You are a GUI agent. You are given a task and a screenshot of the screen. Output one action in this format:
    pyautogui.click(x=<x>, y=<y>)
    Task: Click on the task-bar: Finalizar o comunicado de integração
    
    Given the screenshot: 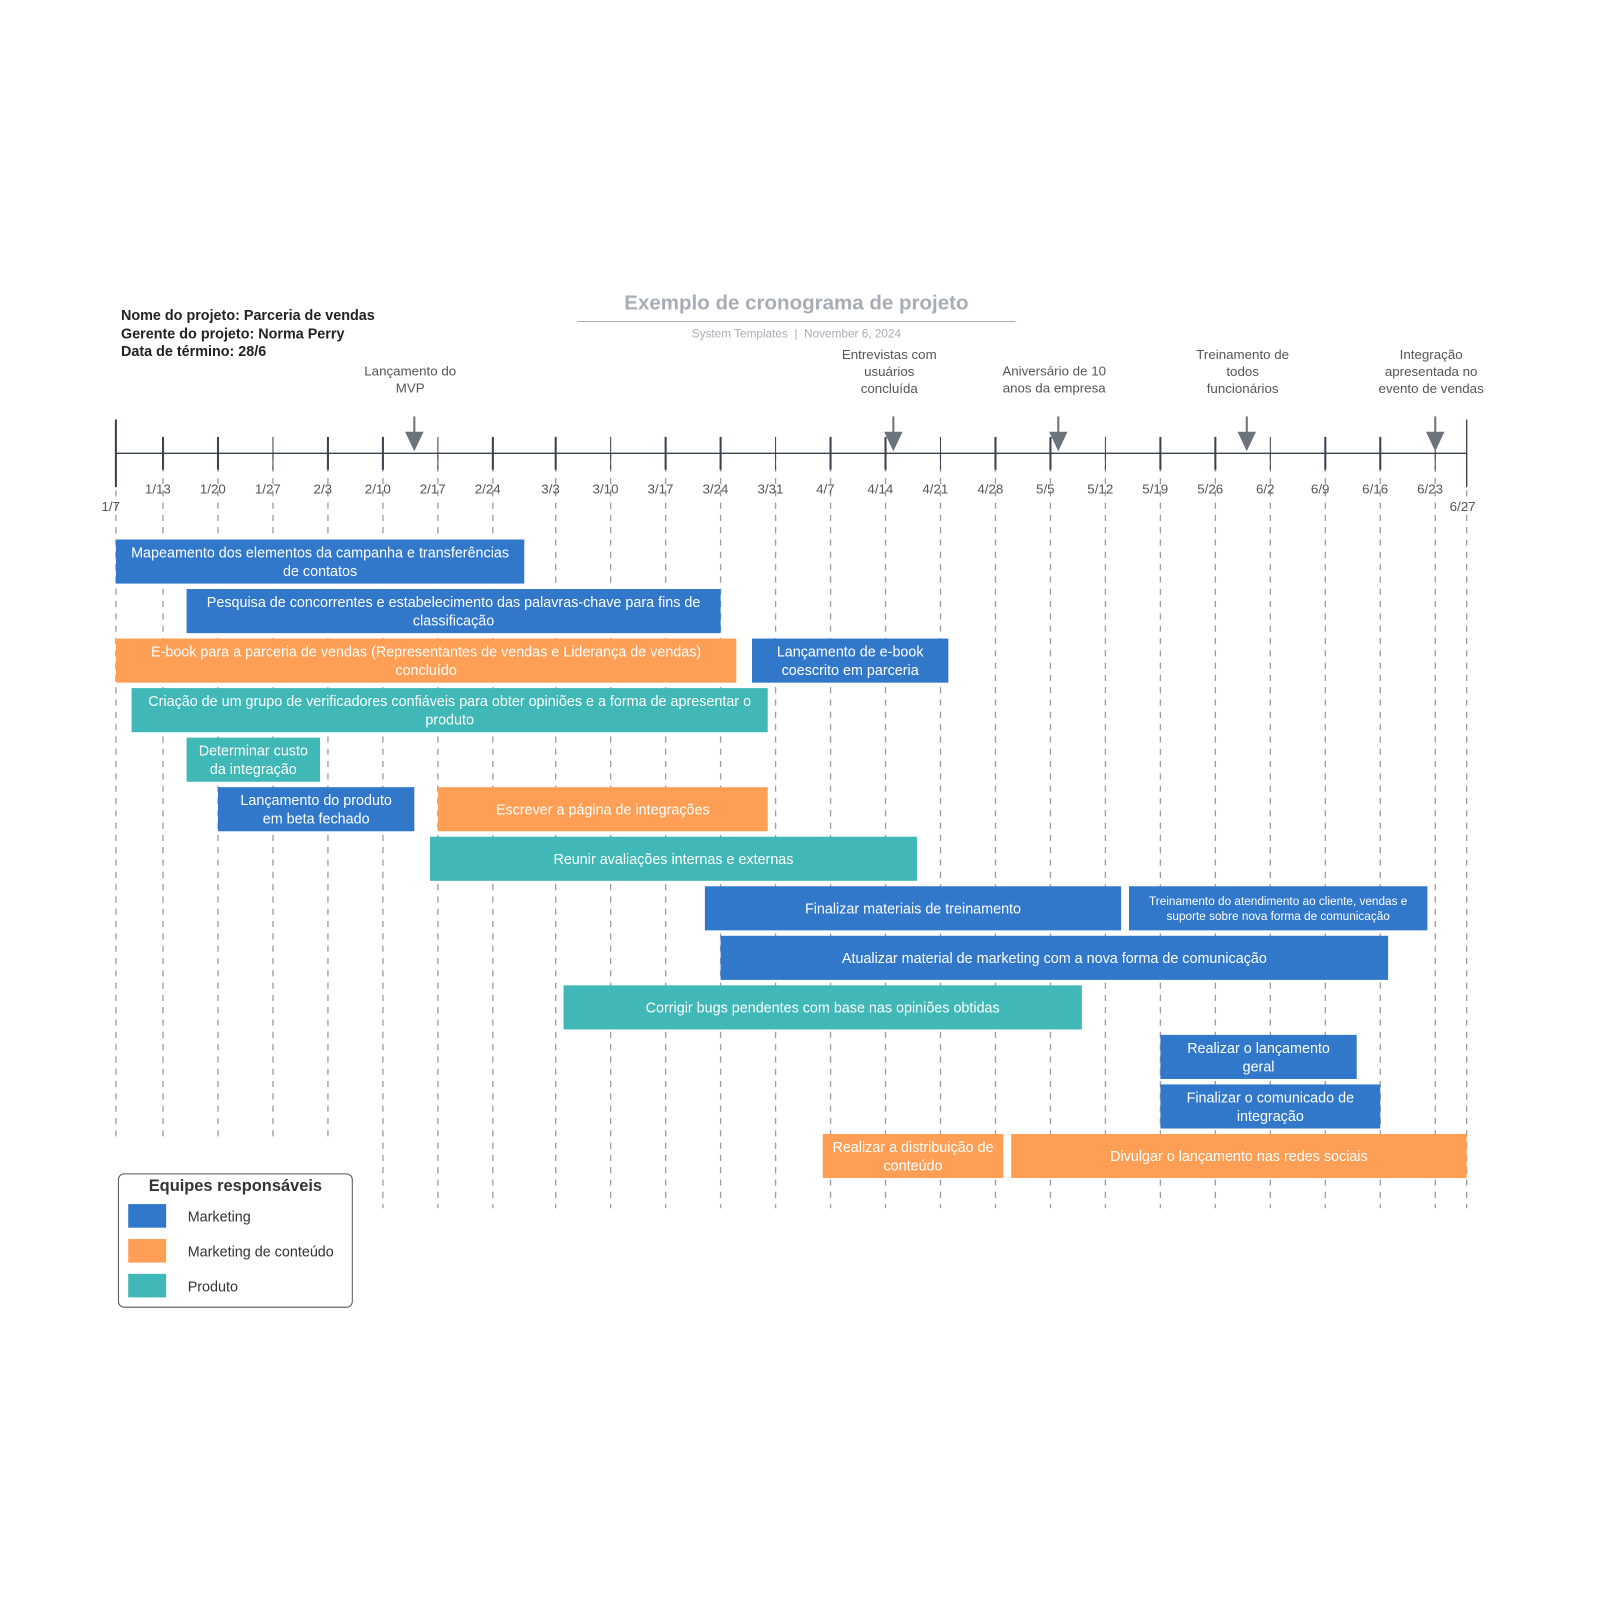 What is the action you would take?
    pyautogui.click(x=1270, y=1106)
    